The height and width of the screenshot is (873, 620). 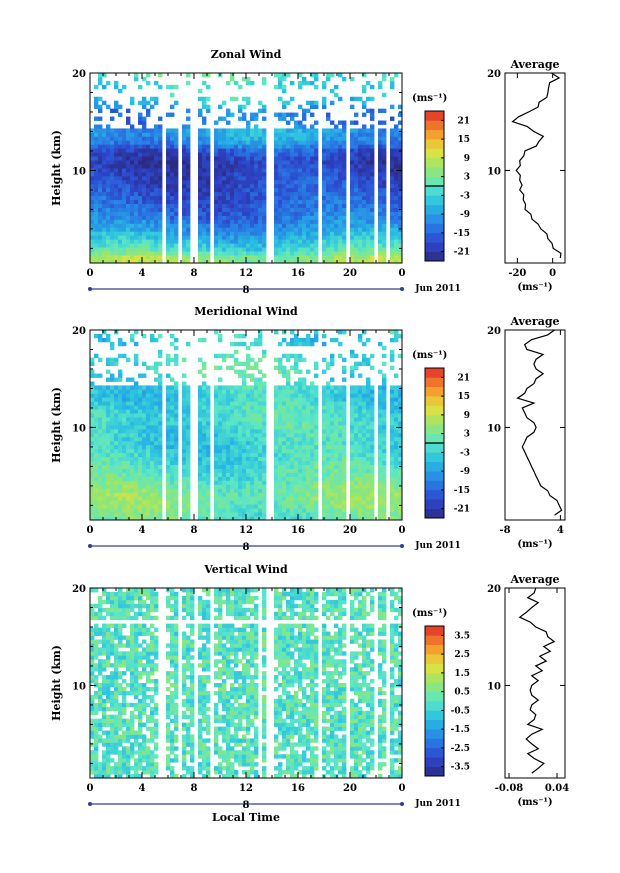 I want to click on average-unit: (ms⁻¹), so click(x=534, y=287).